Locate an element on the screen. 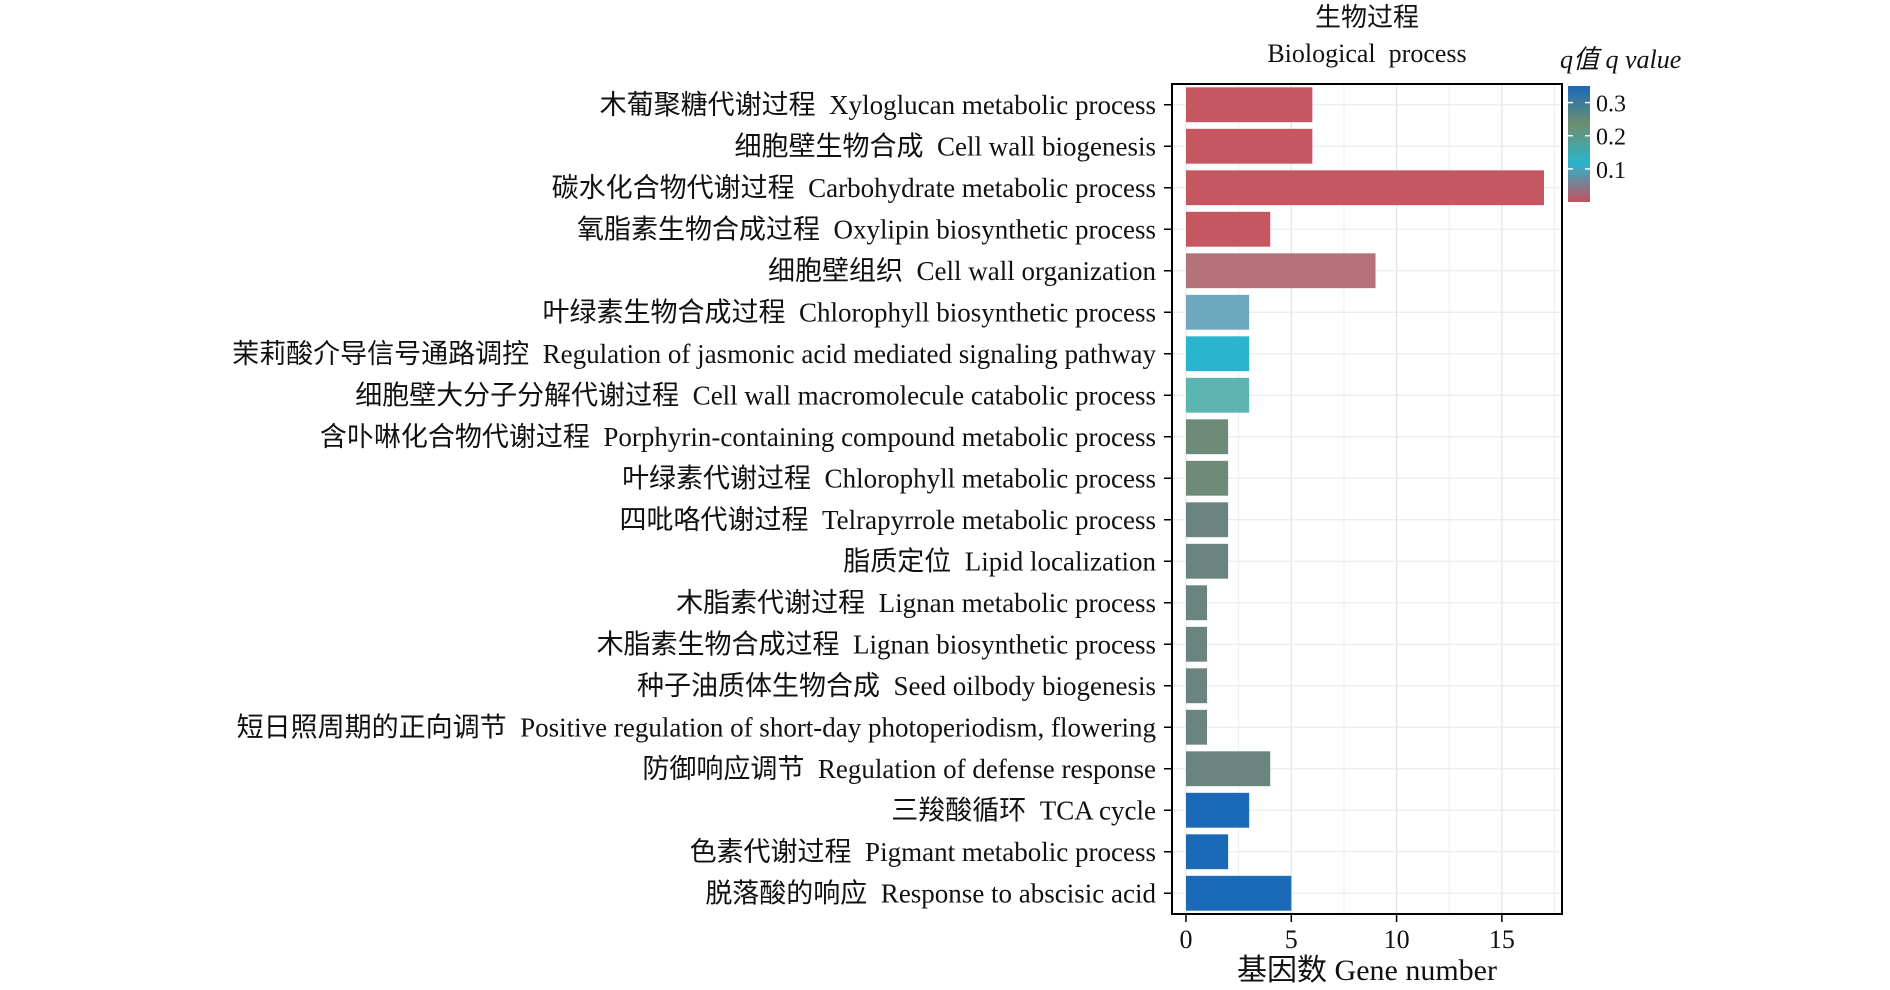 The width and height of the screenshot is (1890, 990). category-label: 四吡咯代谢过程 Telrapyrrole metabolic process is located at coordinates (888, 520).